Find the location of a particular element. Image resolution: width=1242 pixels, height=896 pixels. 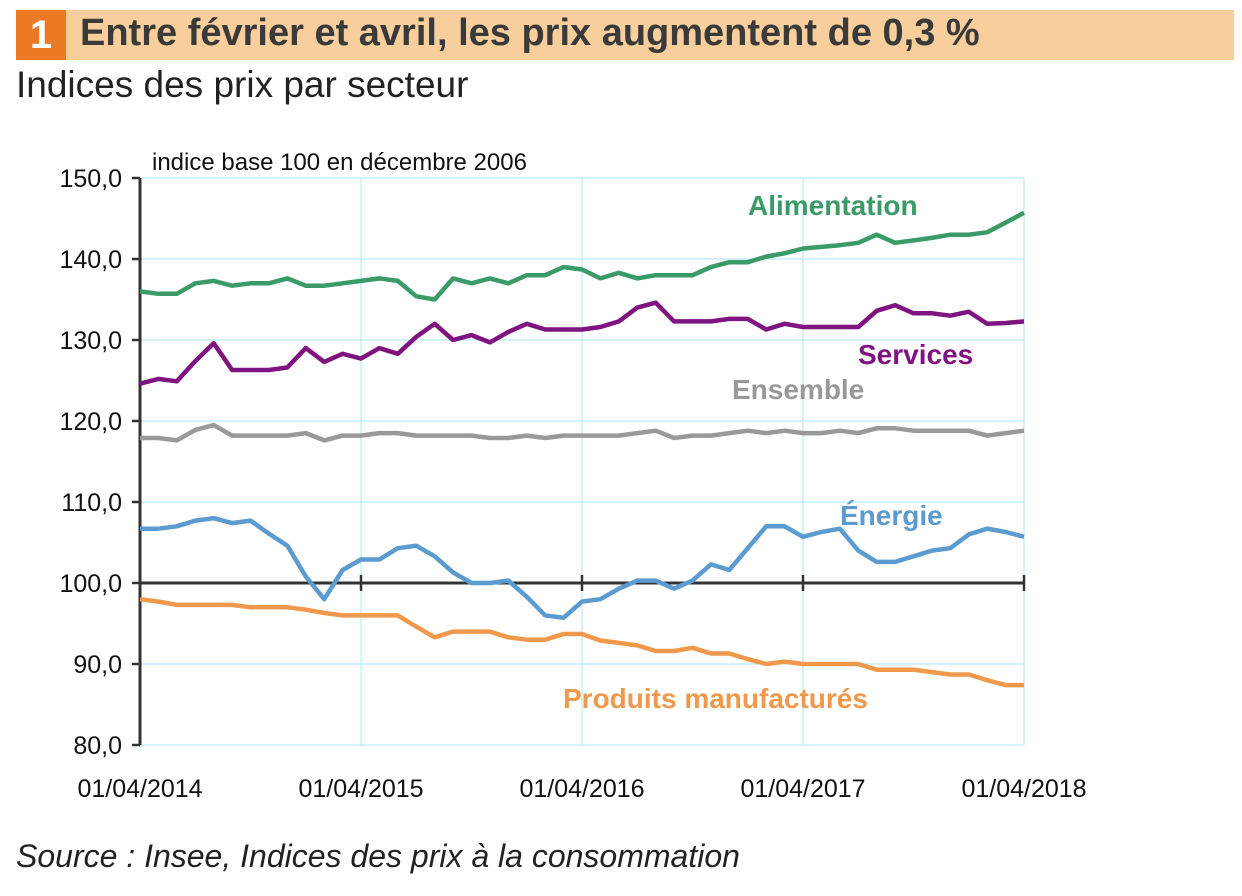

unit-label: indice base 100 en décembre 2006 is located at coordinates (339, 162).